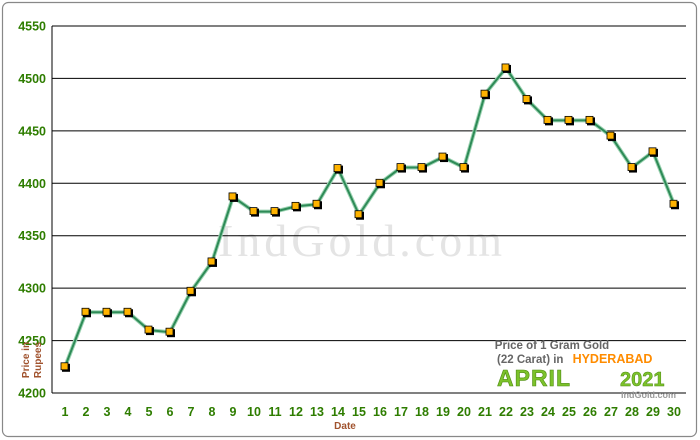  Describe the element at coordinates (317, 412) in the screenshot. I see `x-tick-label: 13` at that location.